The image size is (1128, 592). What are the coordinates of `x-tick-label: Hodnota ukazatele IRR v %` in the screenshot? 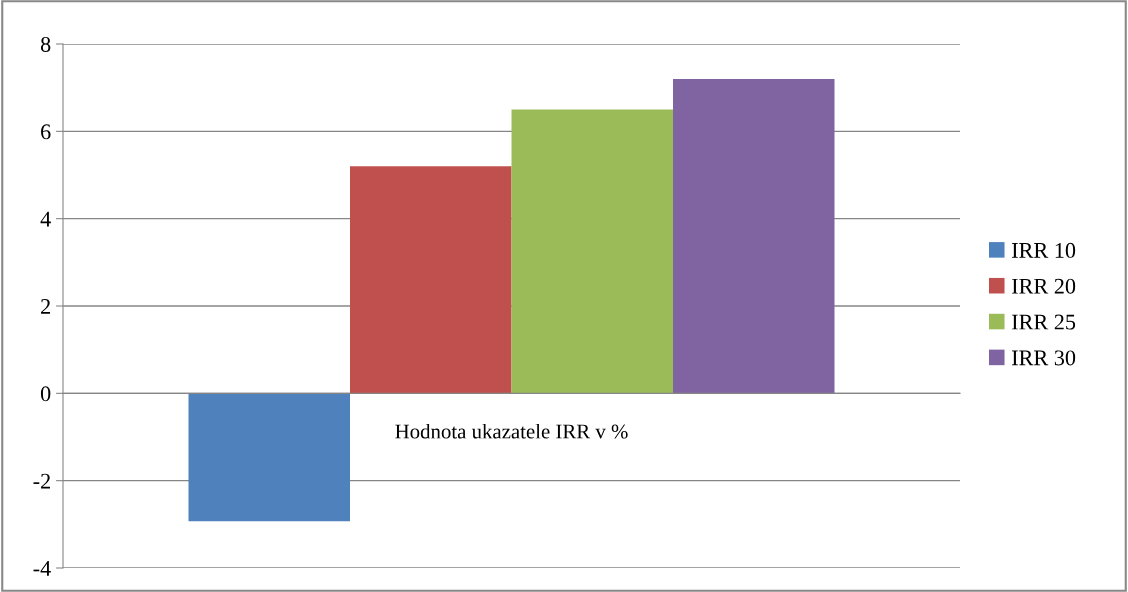 It's located at (511, 431).